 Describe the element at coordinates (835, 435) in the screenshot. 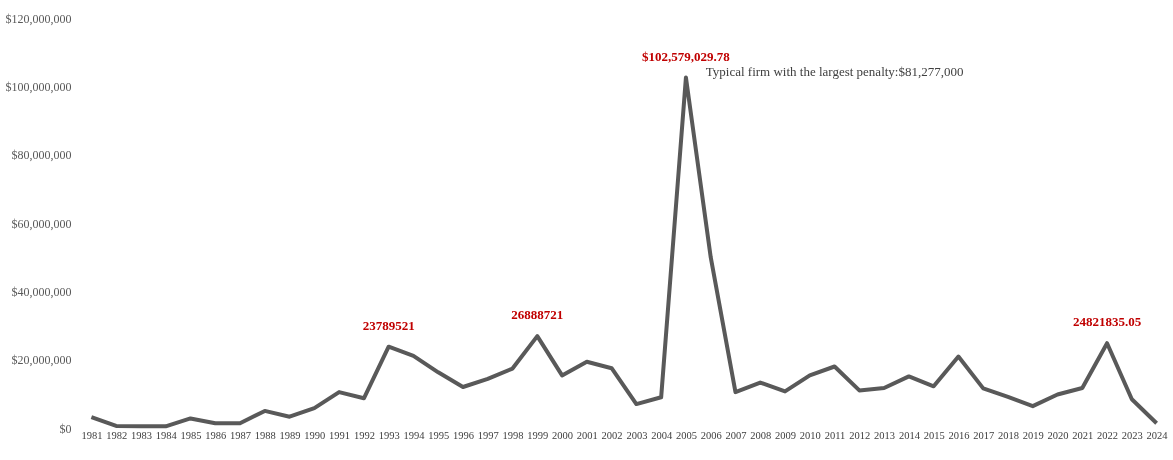

I see `x-tick-label: 2011` at that location.